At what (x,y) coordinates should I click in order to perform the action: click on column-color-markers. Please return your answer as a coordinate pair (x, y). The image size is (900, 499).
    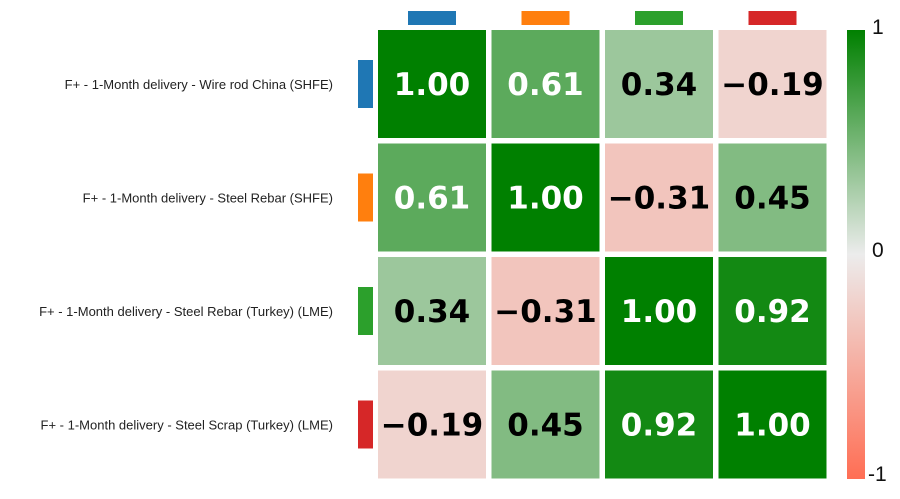
    Looking at the image, I should click on (602, 18).